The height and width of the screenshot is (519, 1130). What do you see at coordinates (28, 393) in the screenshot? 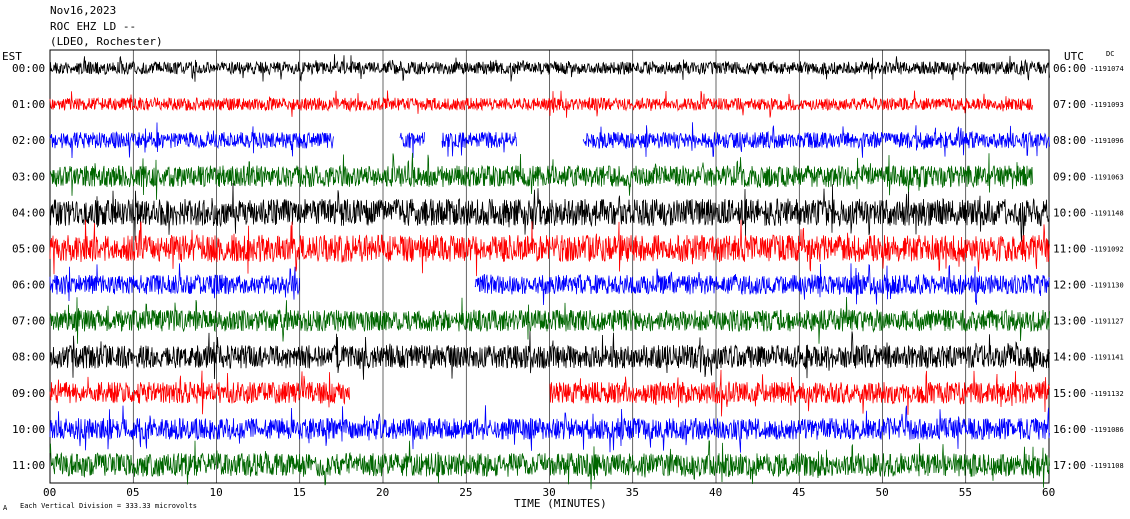
I see `est-hour-label: 09:00` at bounding box center [28, 393].